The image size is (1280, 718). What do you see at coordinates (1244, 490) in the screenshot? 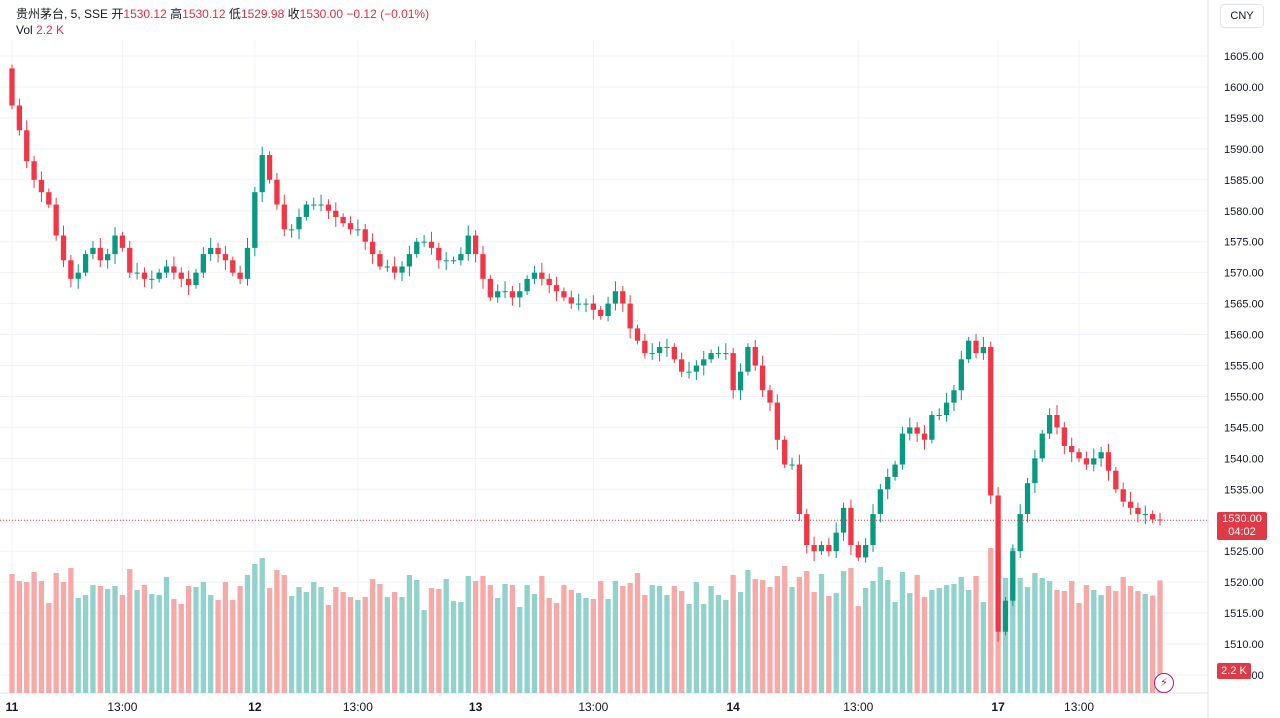
I see `y-tick-label: 1535.00` at bounding box center [1244, 490].